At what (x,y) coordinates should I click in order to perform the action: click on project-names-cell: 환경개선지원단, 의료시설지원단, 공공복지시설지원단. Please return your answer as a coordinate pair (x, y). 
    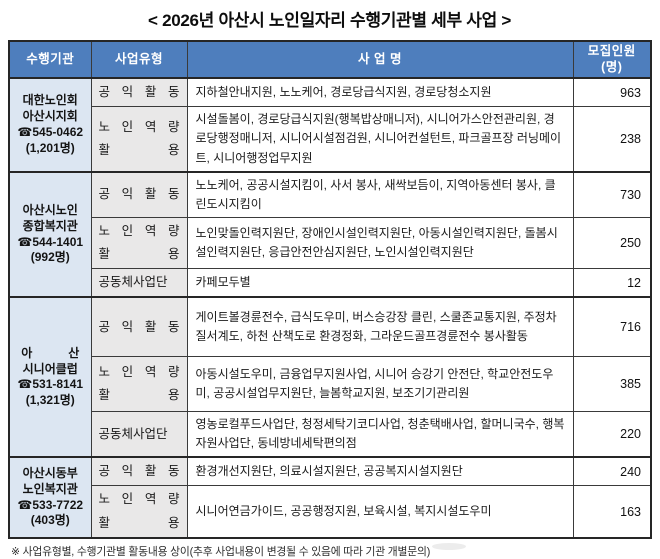
    Looking at the image, I should click on (380, 471).